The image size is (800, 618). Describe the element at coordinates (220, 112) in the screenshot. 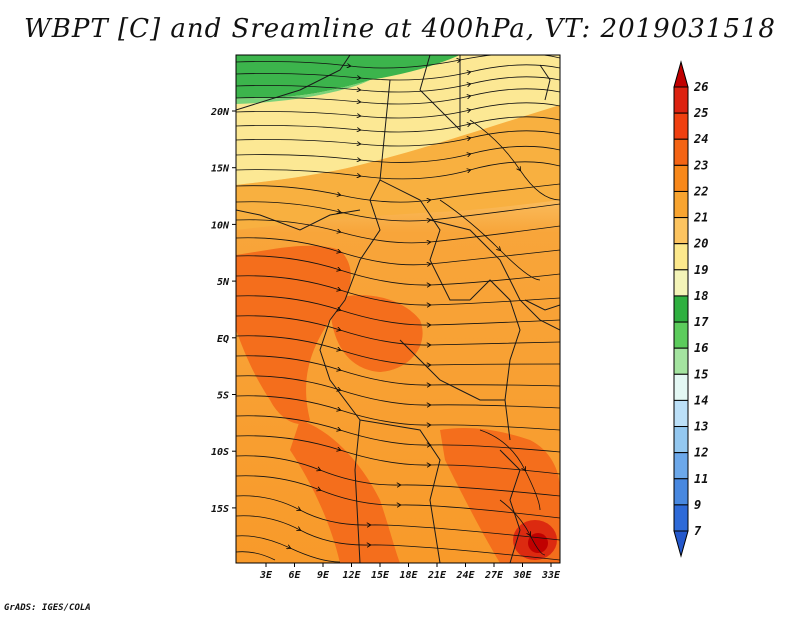

I see `lat-label: 20N` at that location.